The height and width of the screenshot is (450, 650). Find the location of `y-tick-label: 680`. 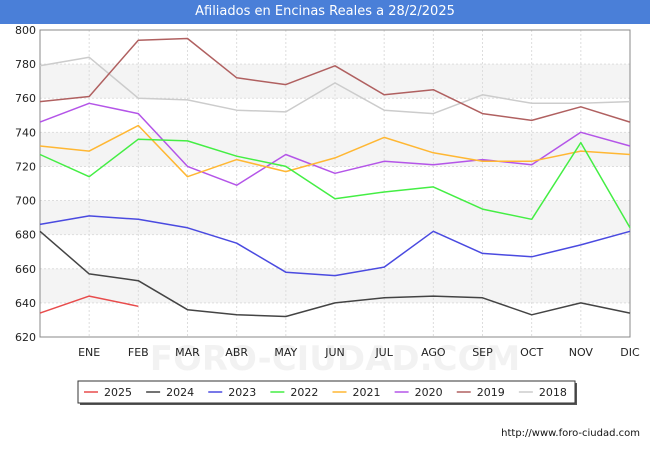

y-tick-label: 680 is located at coordinates (25, 235).